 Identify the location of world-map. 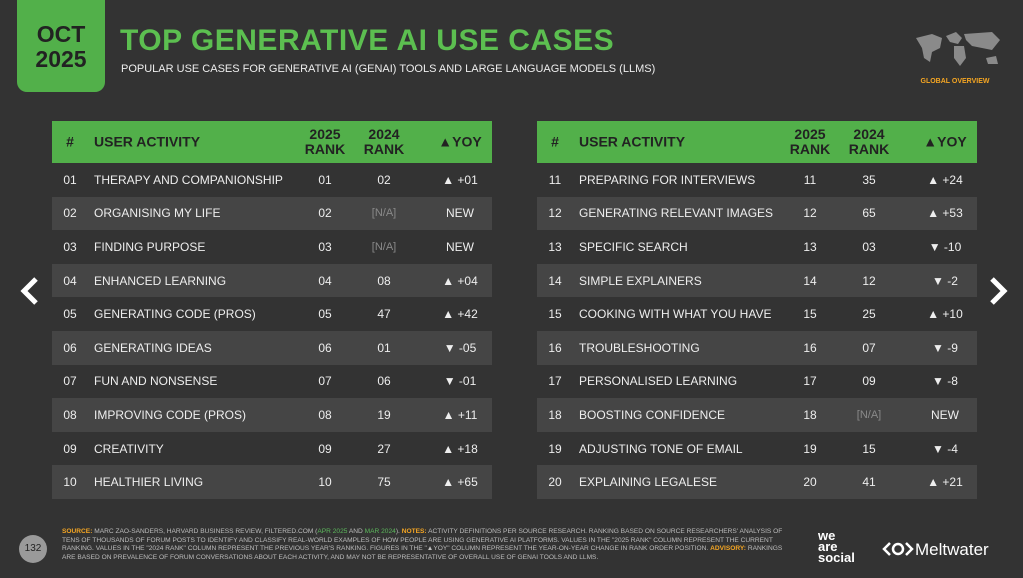
(958, 49).